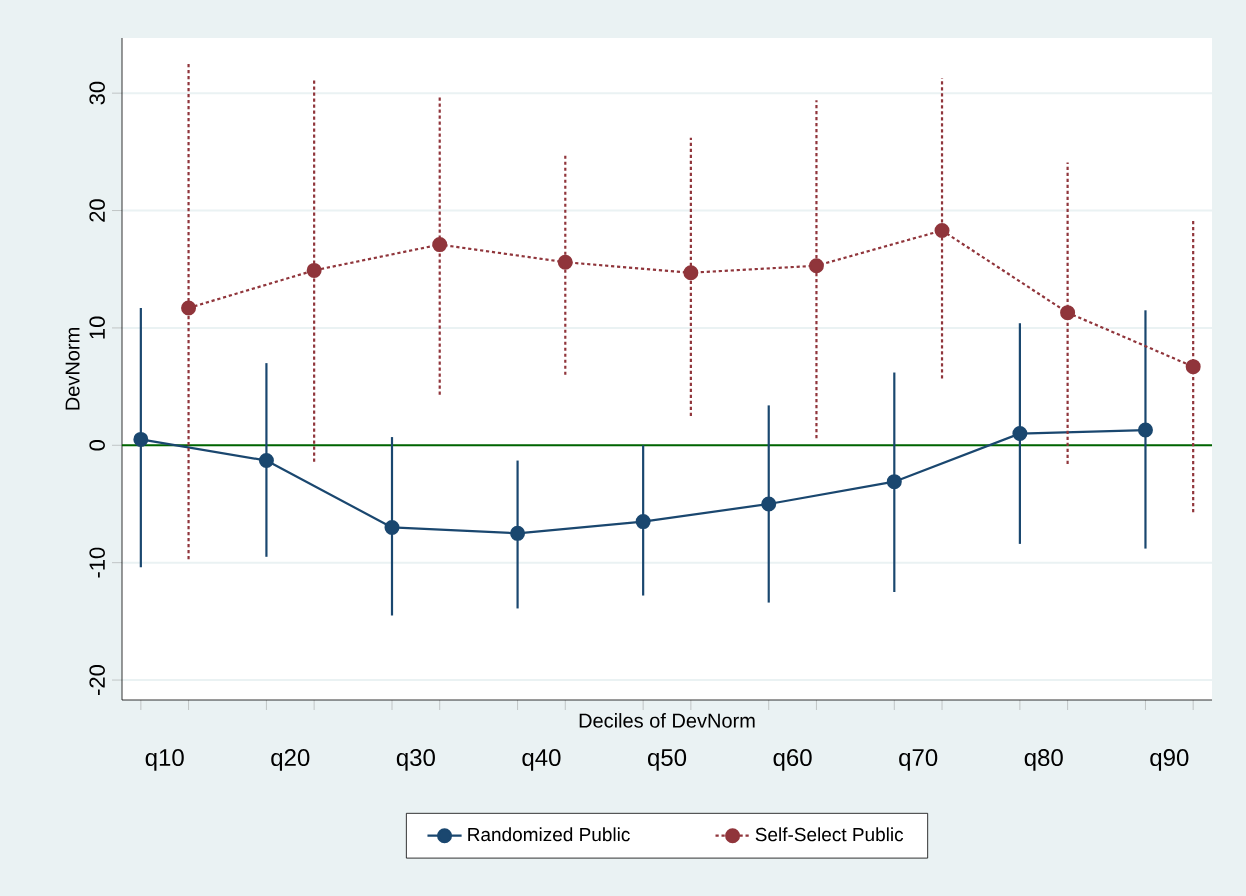 This screenshot has width=1246, height=896. Describe the element at coordinates (164, 760) in the screenshot. I see `x-tick-label: q10` at that location.